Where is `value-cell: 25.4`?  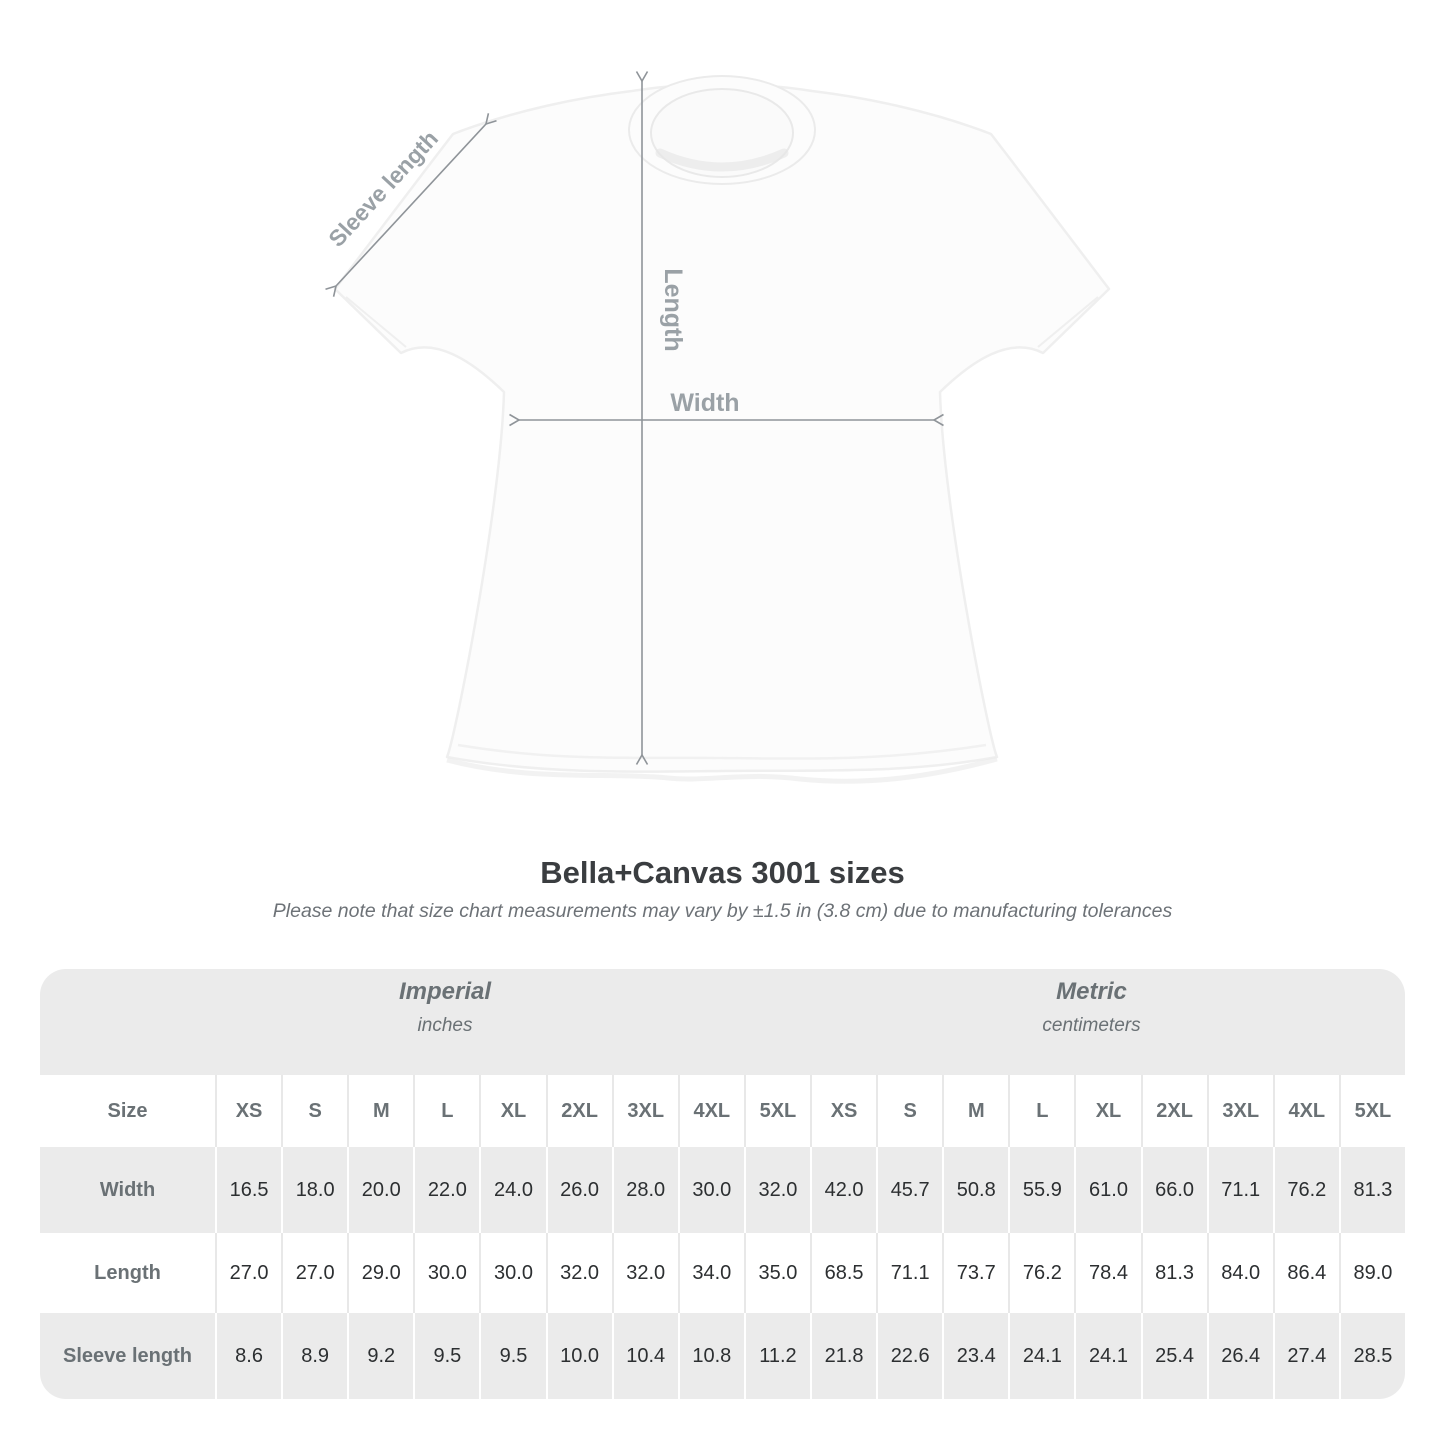
value-cell: 25.4 is located at coordinates (1173, 1356).